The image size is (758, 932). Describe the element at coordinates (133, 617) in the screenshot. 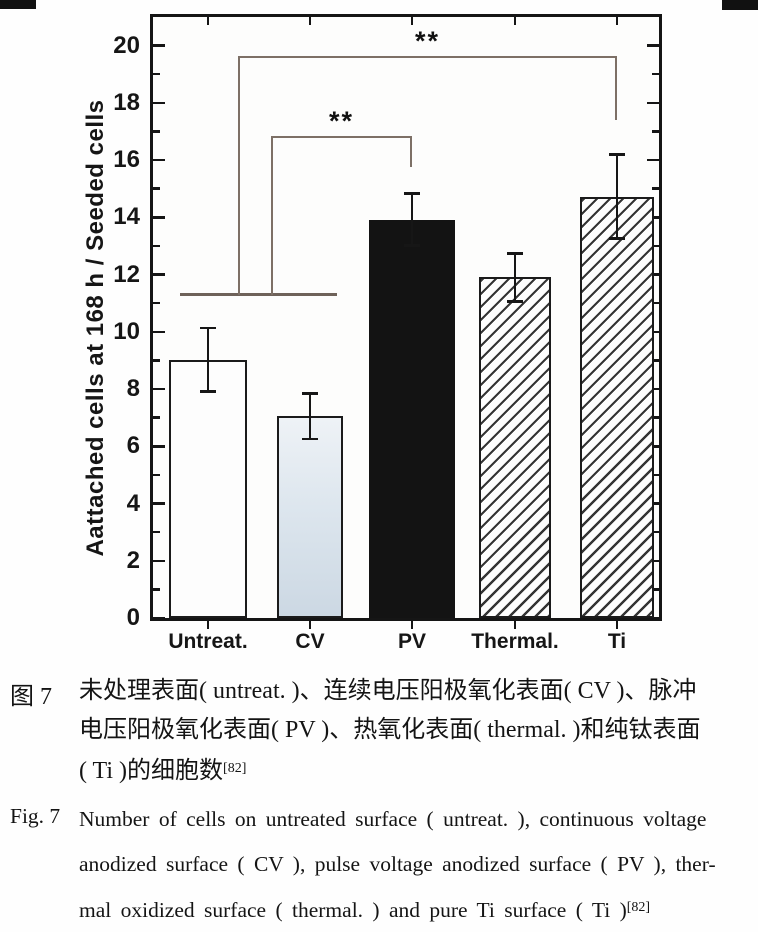

I see `y-tick-label: 0` at that location.